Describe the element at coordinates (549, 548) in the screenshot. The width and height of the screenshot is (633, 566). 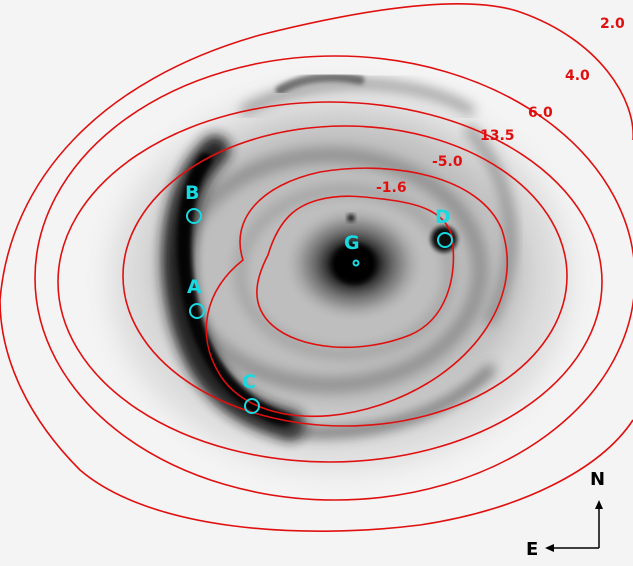
I see `east-arrowhead` at that location.